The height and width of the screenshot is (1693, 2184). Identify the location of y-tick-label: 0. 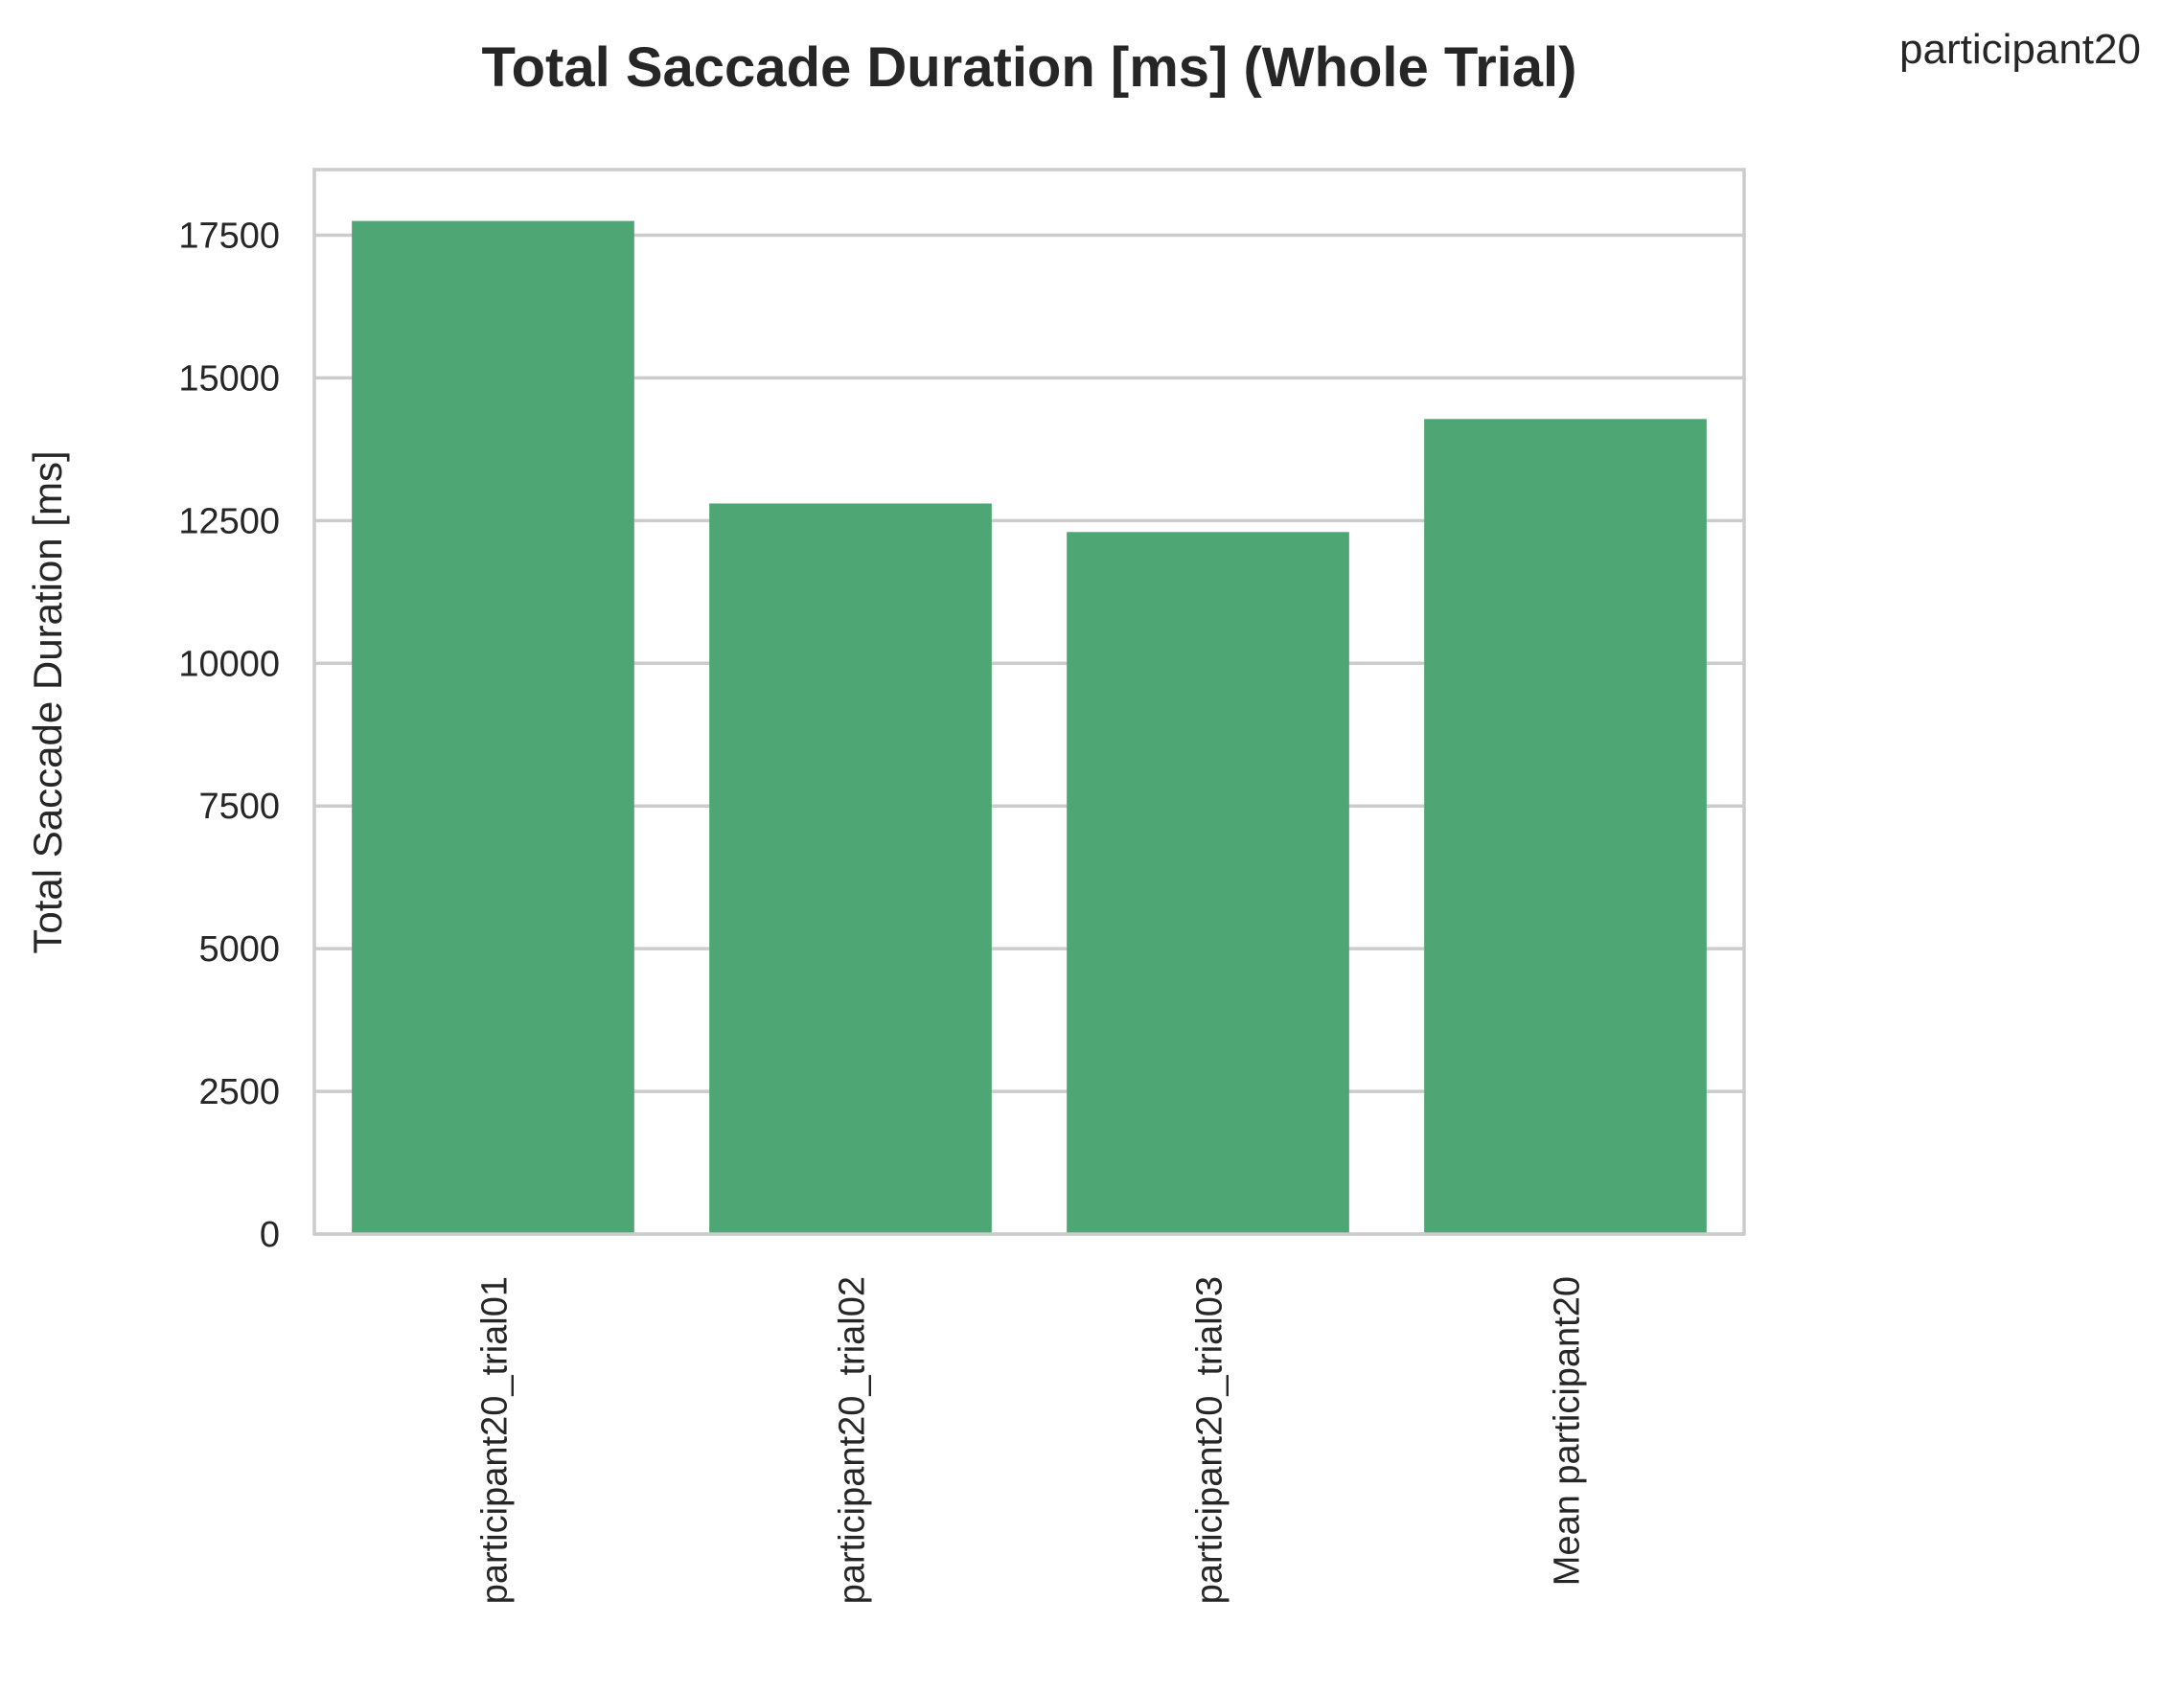
(270, 1235).